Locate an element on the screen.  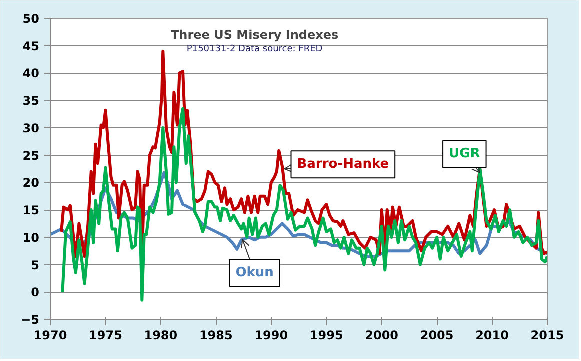
y-tick-label: 30 is located at coordinates (31, 128).